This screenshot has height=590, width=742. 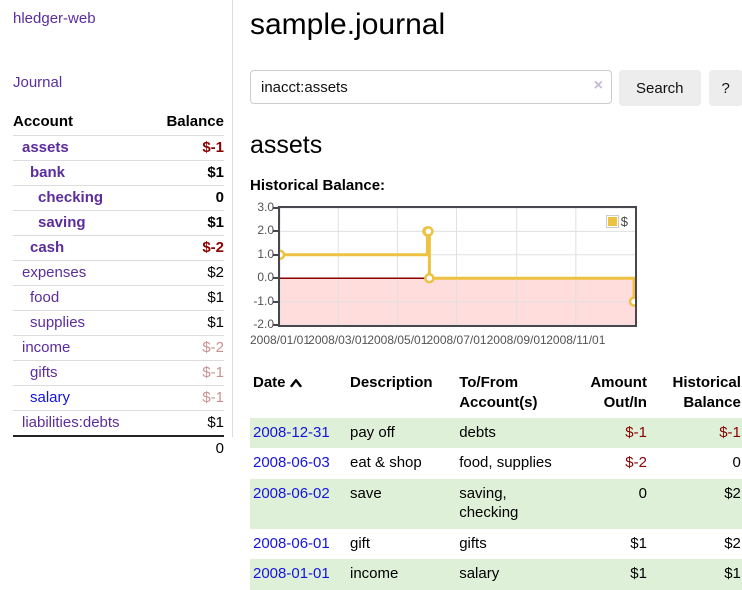 I want to click on account-row-assets: assets $-1, so click(x=118, y=148).